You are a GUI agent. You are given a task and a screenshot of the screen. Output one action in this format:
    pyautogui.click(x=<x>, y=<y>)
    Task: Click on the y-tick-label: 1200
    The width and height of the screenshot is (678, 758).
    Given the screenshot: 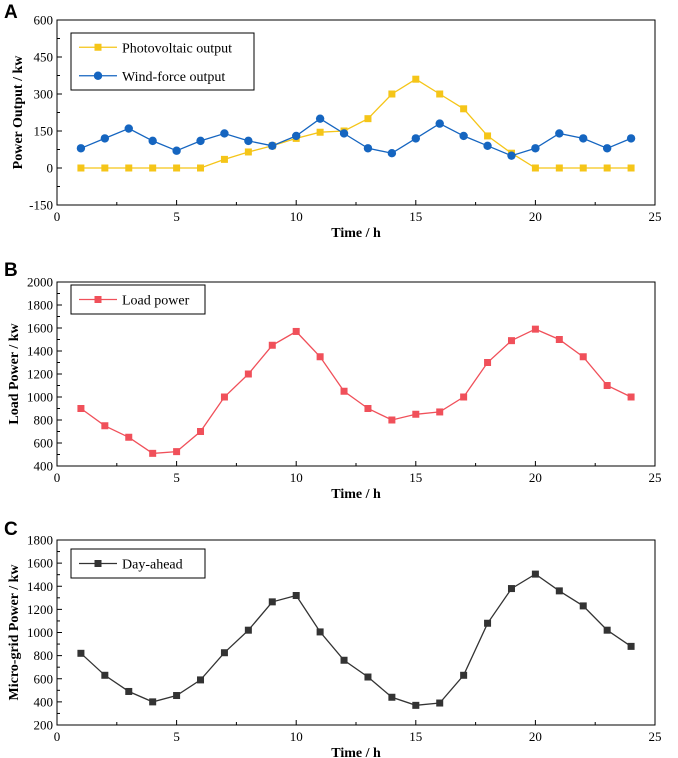 What is the action you would take?
    pyautogui.click(x=40, y=609)
    